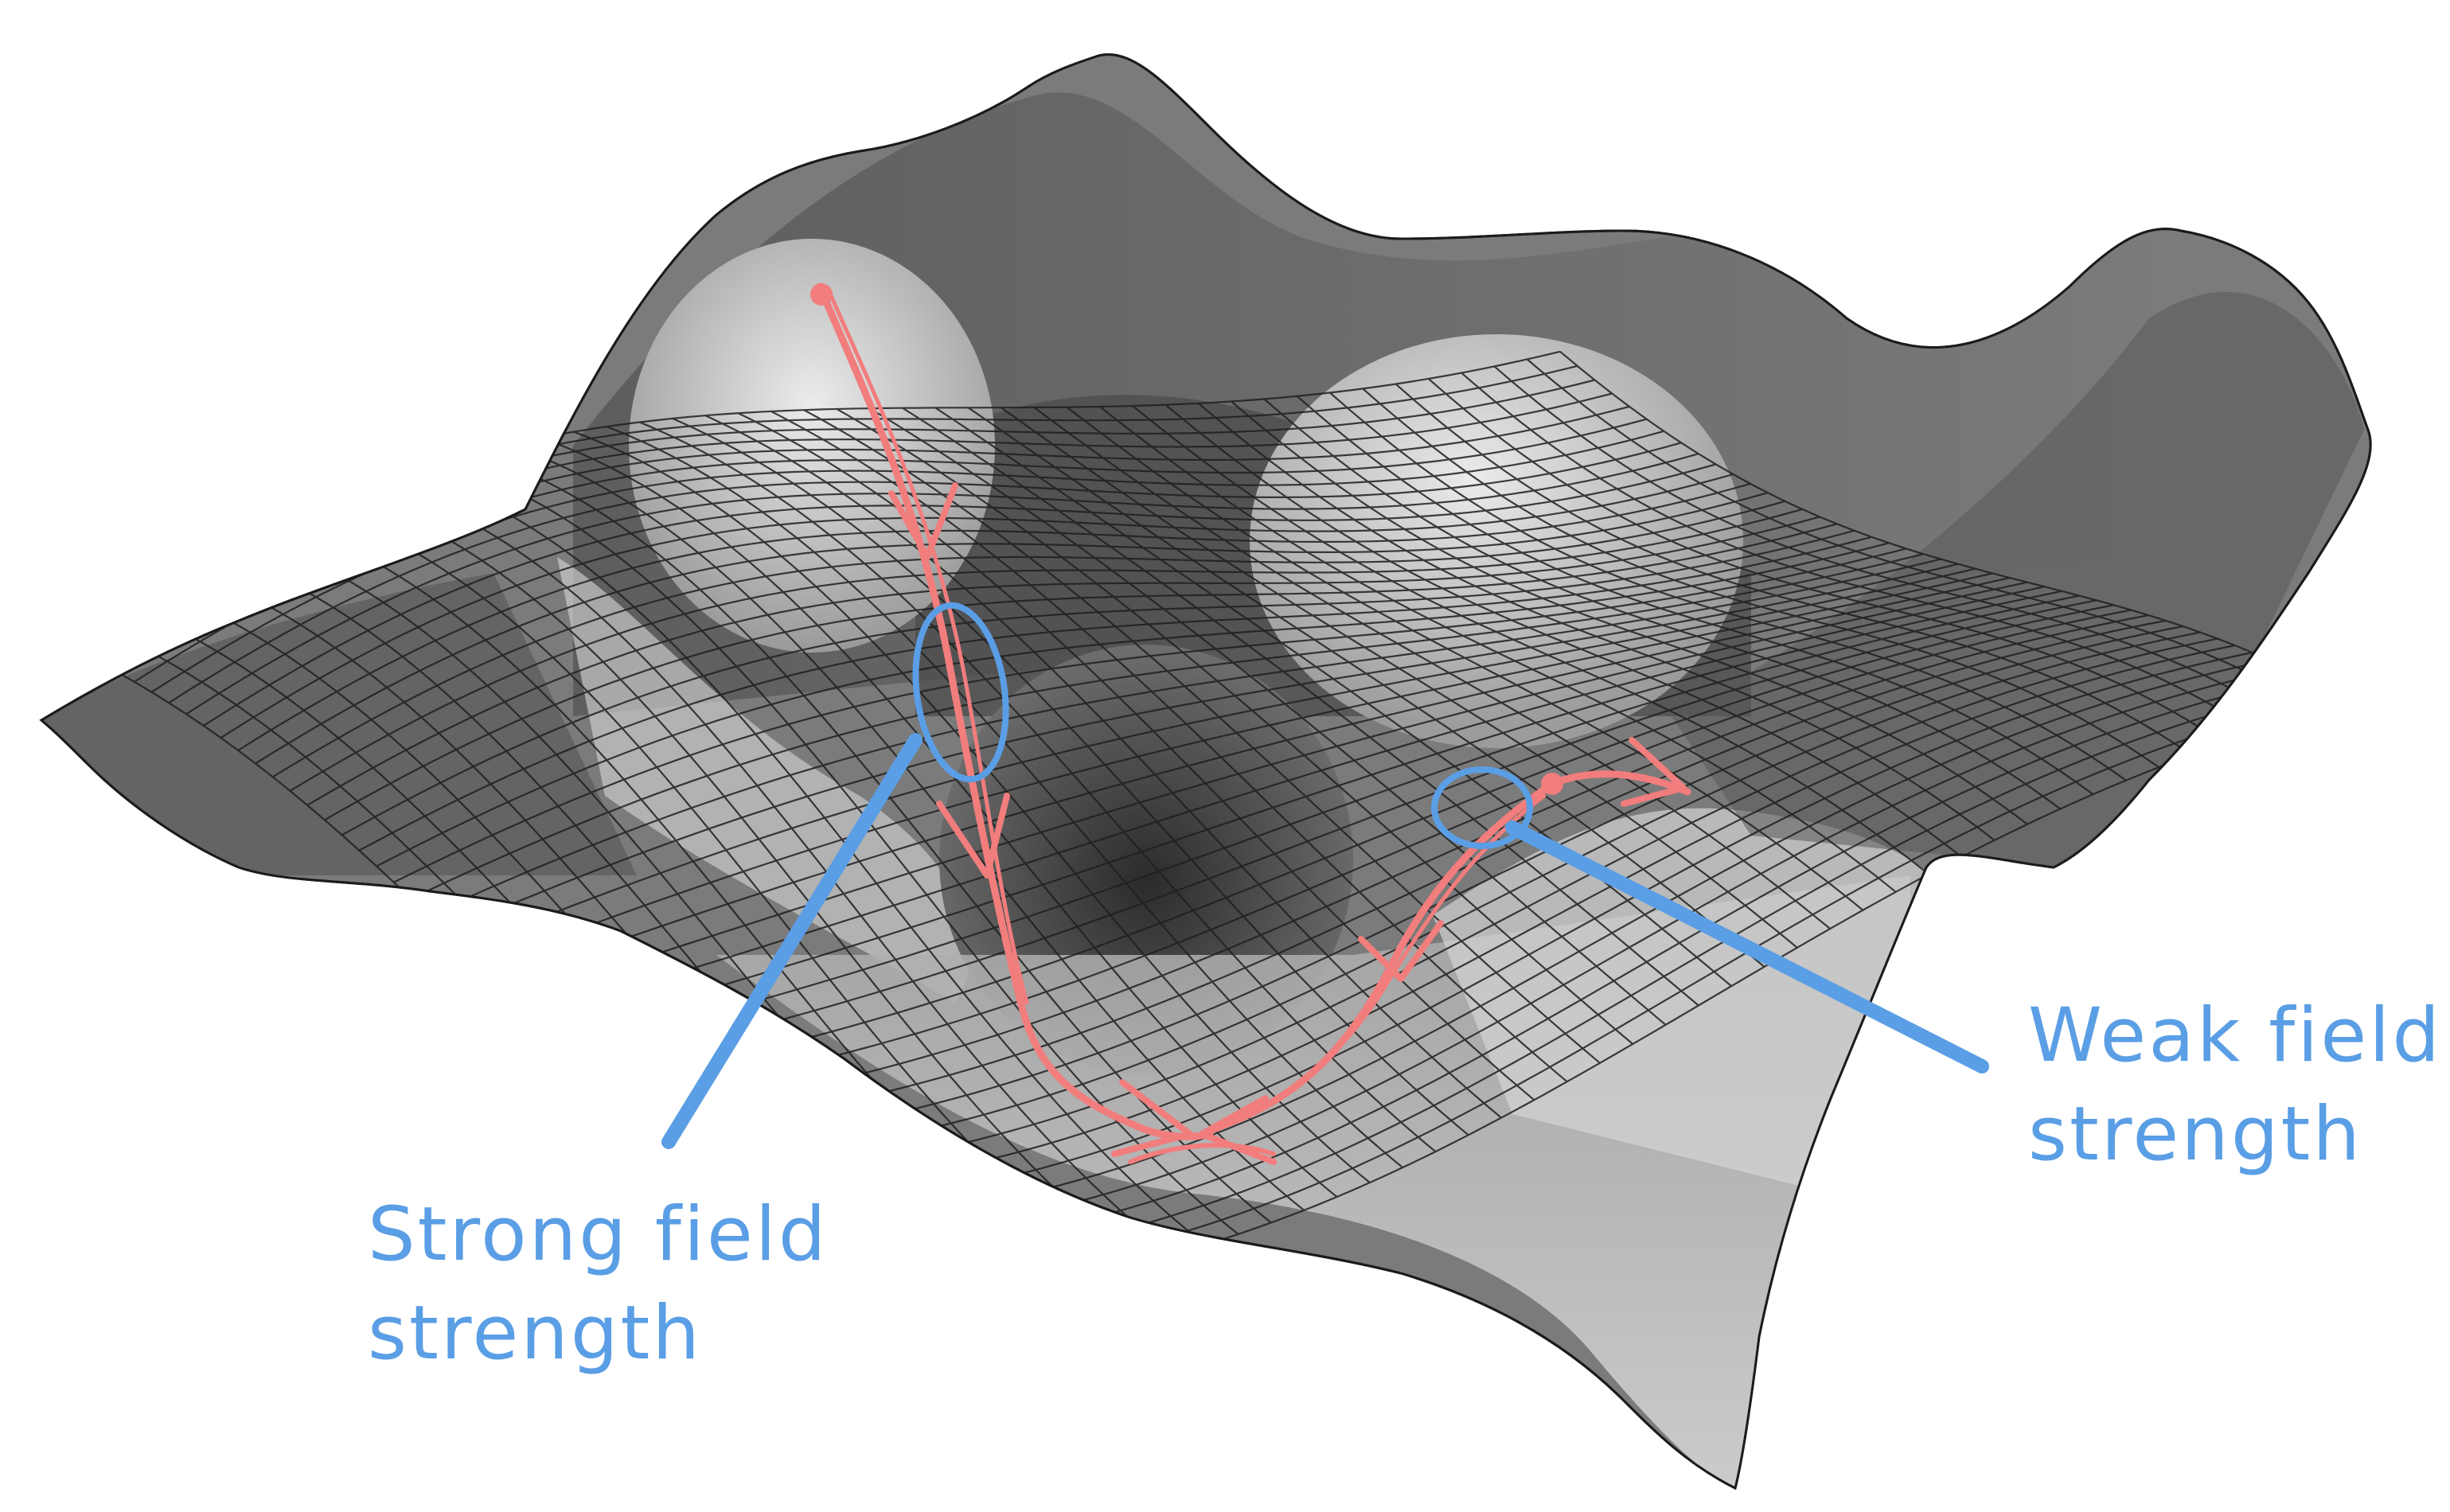  I want to click on strong-field-circle, so click(960, 692).